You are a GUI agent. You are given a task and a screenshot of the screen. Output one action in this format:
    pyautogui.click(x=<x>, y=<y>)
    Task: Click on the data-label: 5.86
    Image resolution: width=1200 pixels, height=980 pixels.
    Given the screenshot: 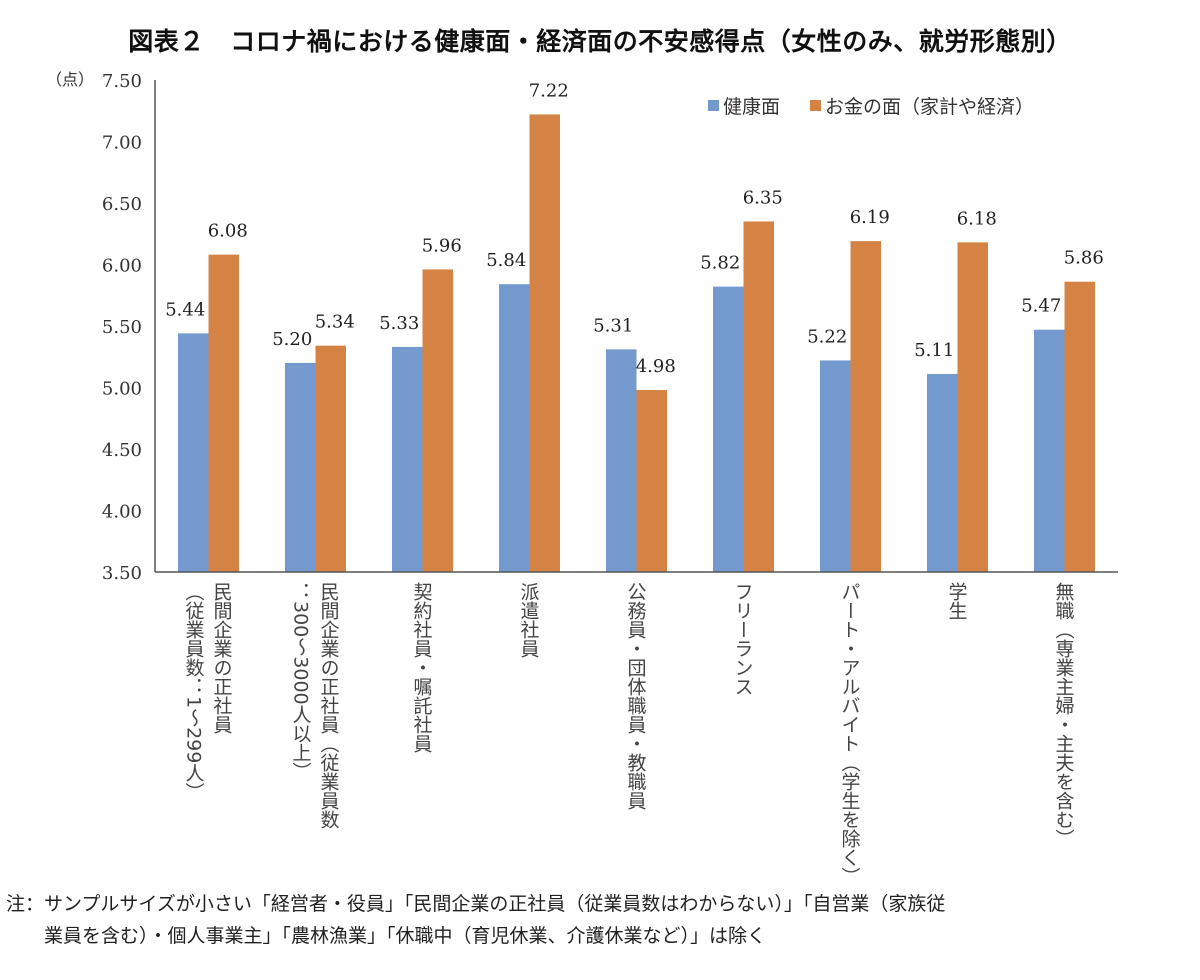 What is the action you would take?
    pyautogui.click(x=1084, y=258)
    